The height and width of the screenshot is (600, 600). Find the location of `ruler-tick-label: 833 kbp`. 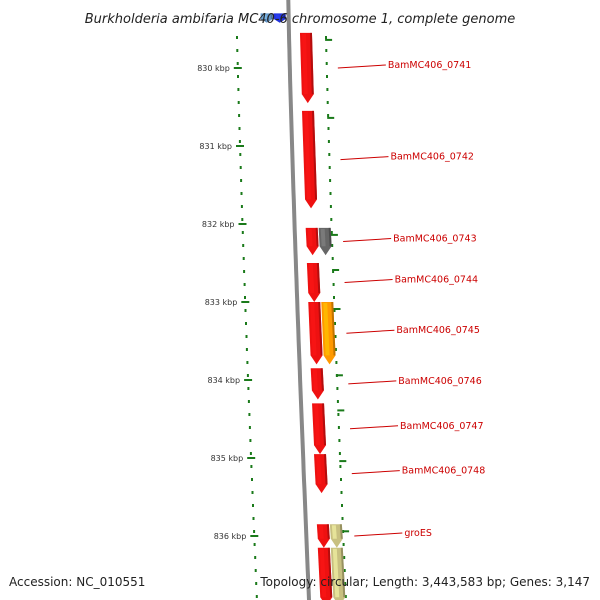

ruler-tick-label: 833 kbp is located at coordinates (221, 302).